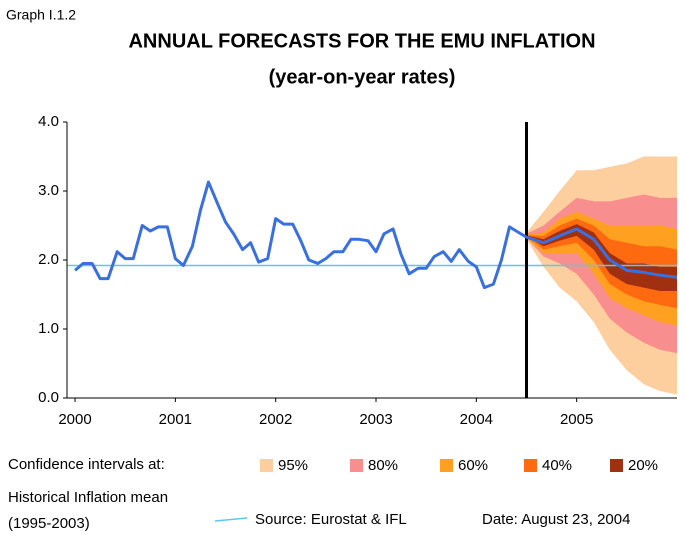 The width and height of the screenshot is (685, 535). I want to click on y-tick-label: 0.0, so click(48, 397).